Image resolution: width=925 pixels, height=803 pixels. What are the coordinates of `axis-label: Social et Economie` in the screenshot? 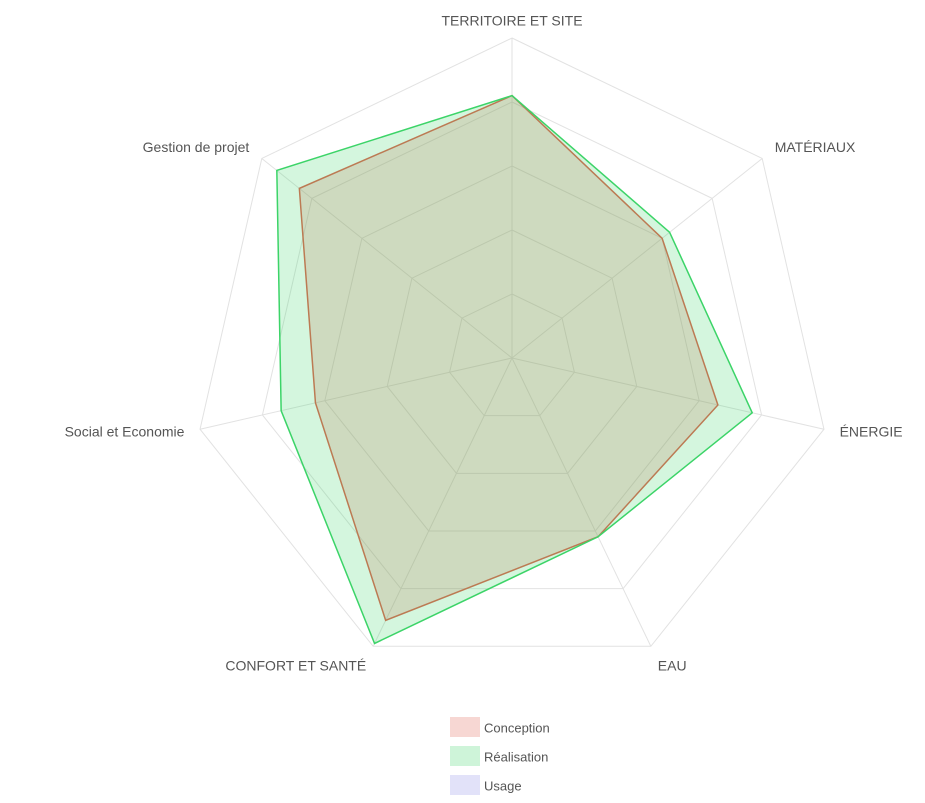 It's located at (125, 431).